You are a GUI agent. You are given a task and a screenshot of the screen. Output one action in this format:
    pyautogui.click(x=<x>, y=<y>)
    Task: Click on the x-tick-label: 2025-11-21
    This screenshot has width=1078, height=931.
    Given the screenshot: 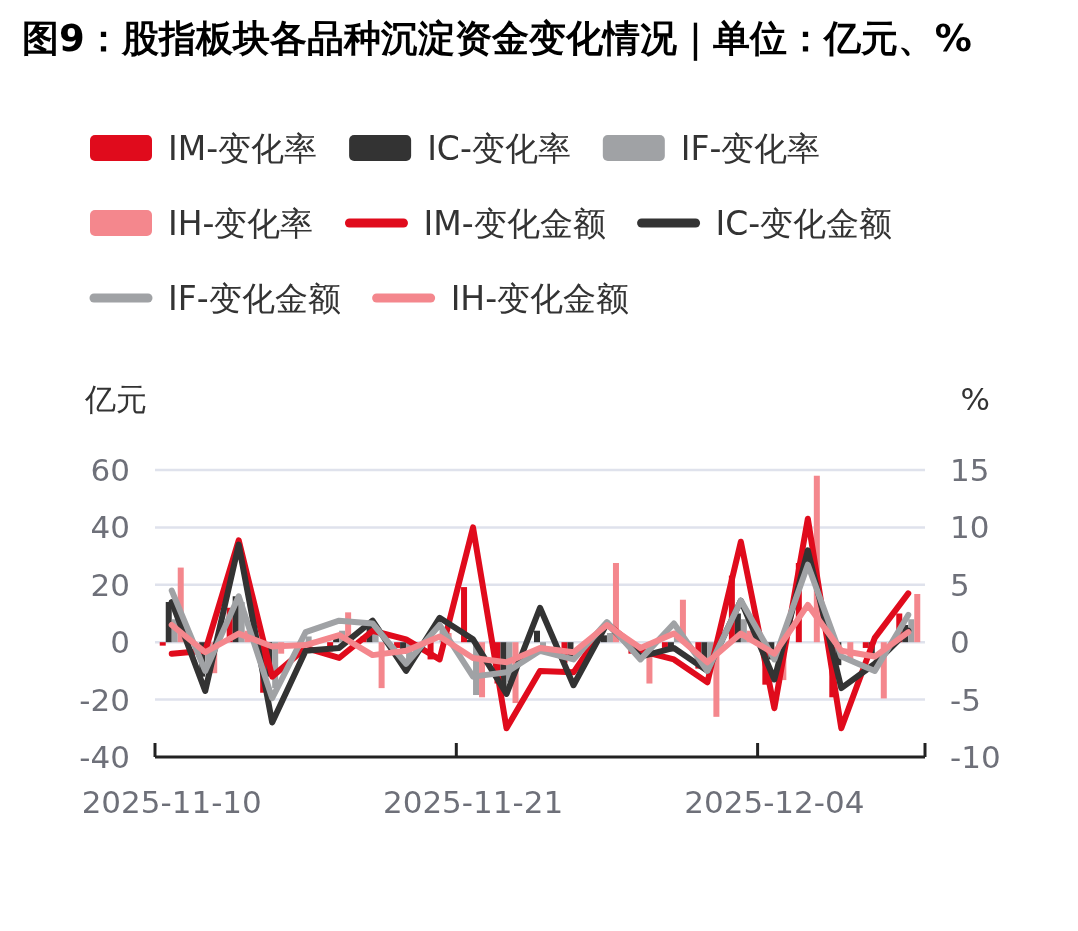 What is the action you would take?
    pyautogui.click(x=473, y=802)
    